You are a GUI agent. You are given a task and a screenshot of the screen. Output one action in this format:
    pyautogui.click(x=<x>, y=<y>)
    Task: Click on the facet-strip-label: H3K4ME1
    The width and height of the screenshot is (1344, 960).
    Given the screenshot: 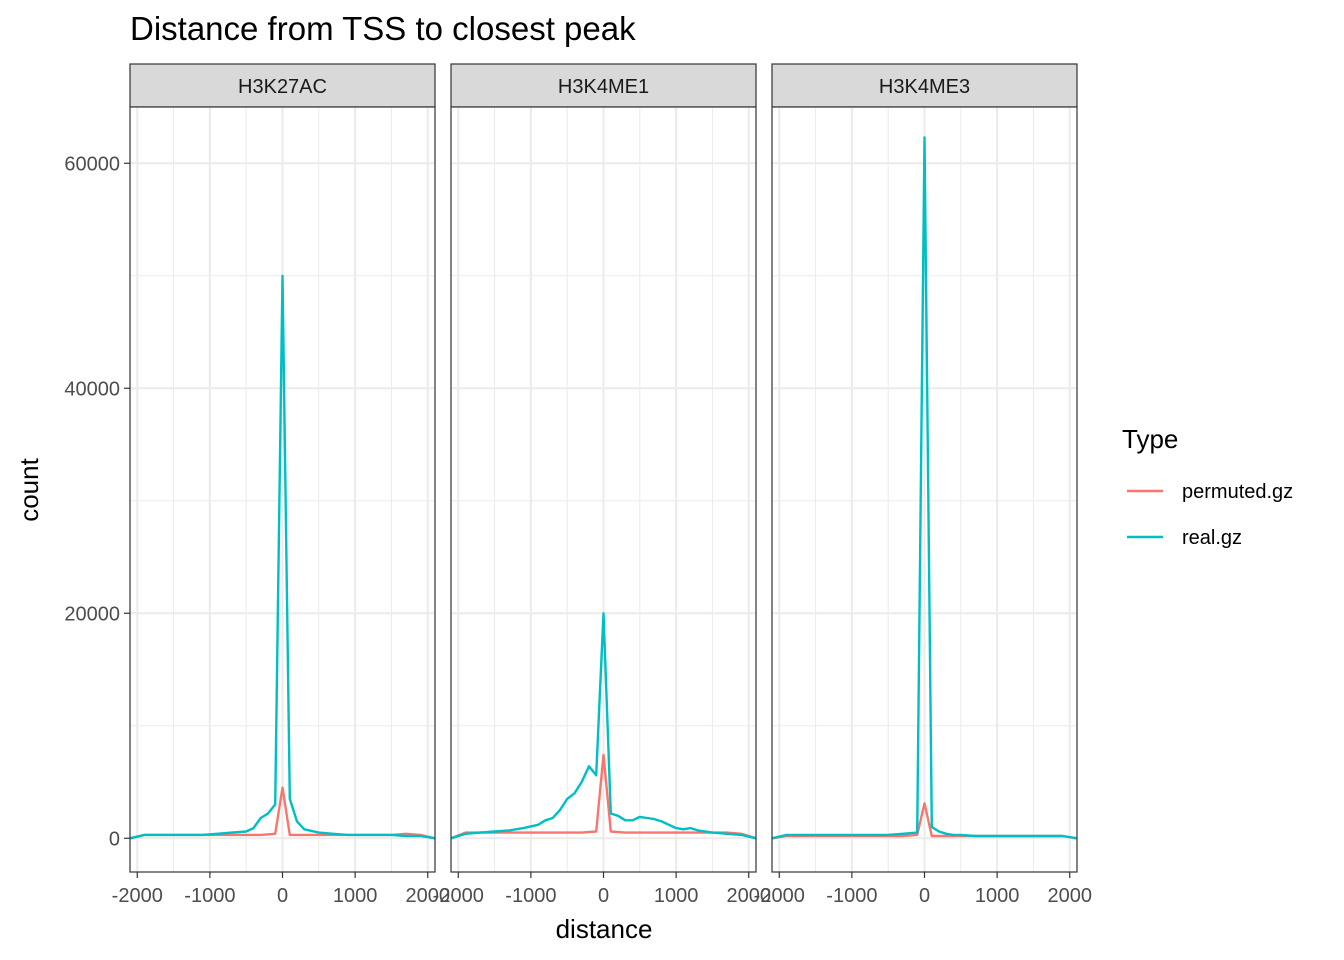 What is the action you would take?
    pyautogui.click(x=603, y=87)
    